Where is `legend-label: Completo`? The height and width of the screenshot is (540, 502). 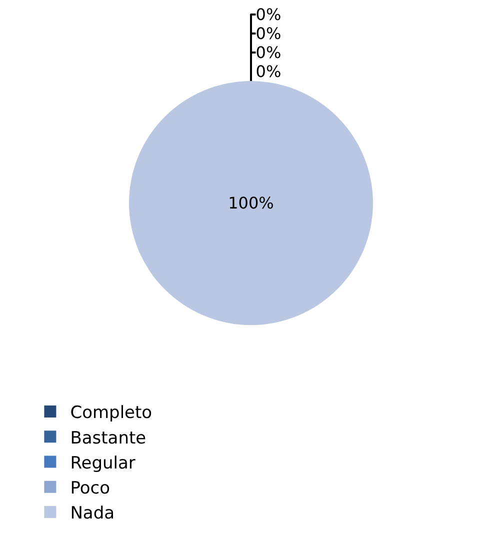 legend-label: Completo is located at coordinates (111, 413).